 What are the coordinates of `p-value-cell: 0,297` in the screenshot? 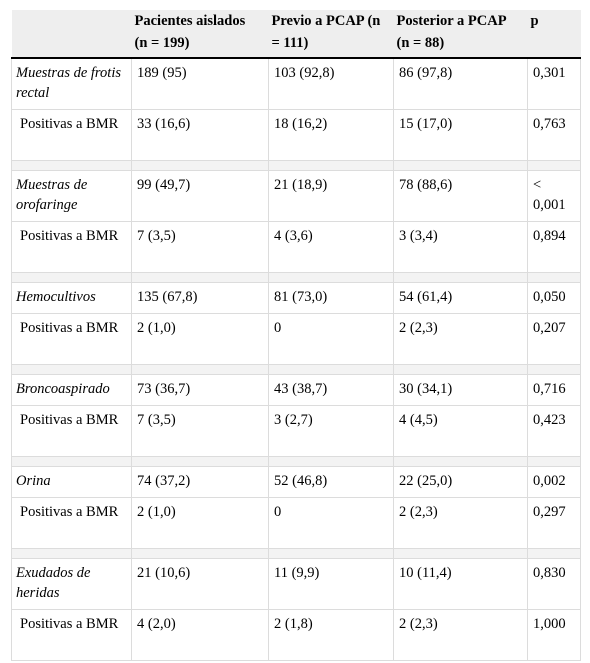 It's located at (554, 523).